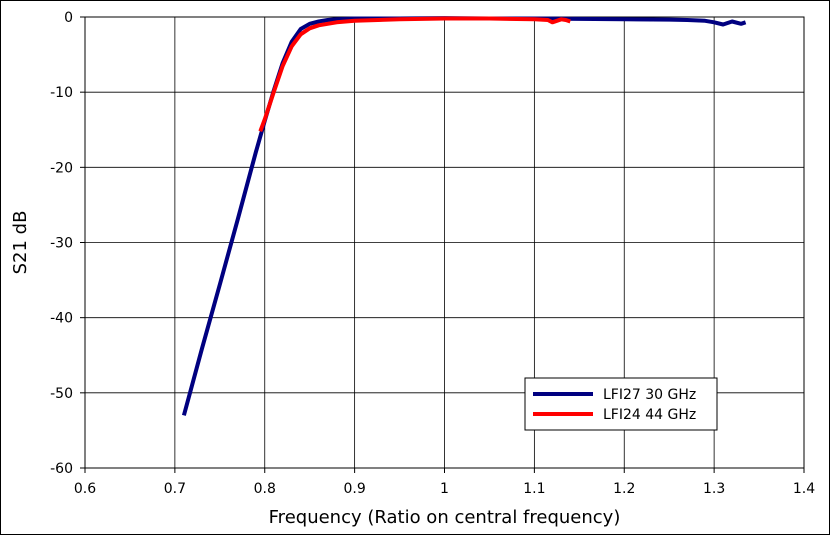 The image size is (830, 535). Describe the element at coordinates (354, 489) in the screenshot. I see `x-tick-label: 0.9` at that location.